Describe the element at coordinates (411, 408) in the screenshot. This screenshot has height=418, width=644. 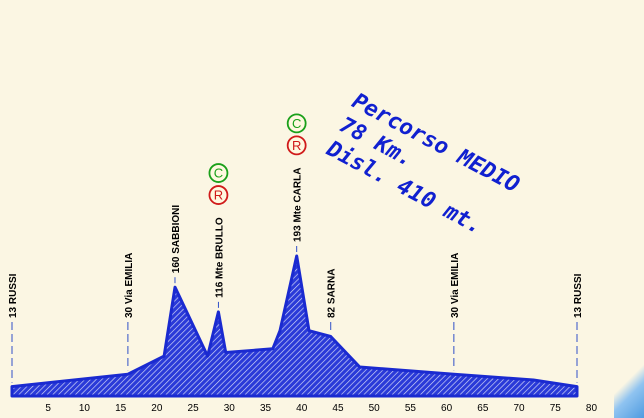
I see `x-tick-label: 55` at that location.